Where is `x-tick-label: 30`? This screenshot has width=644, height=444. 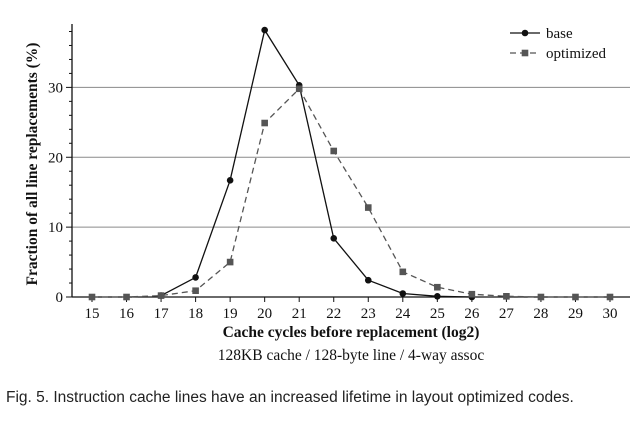
x-tick-label: 30 is located at coordinates (610, 314).